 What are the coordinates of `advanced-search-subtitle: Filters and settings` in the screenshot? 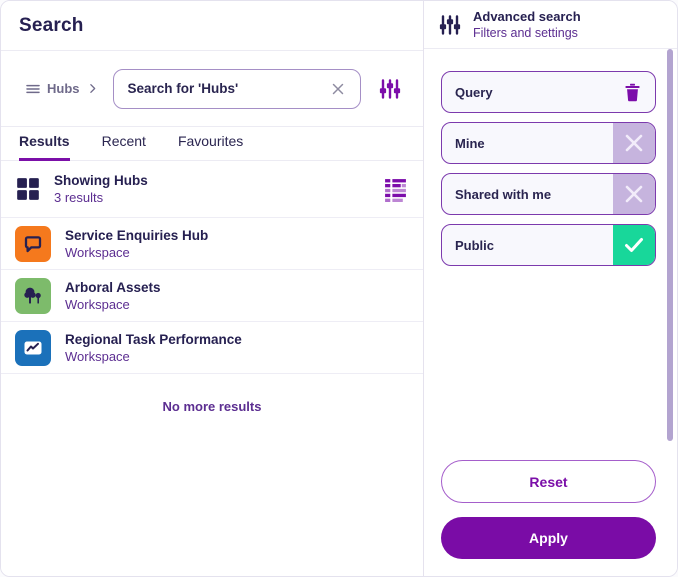 It's located at (525, 33).